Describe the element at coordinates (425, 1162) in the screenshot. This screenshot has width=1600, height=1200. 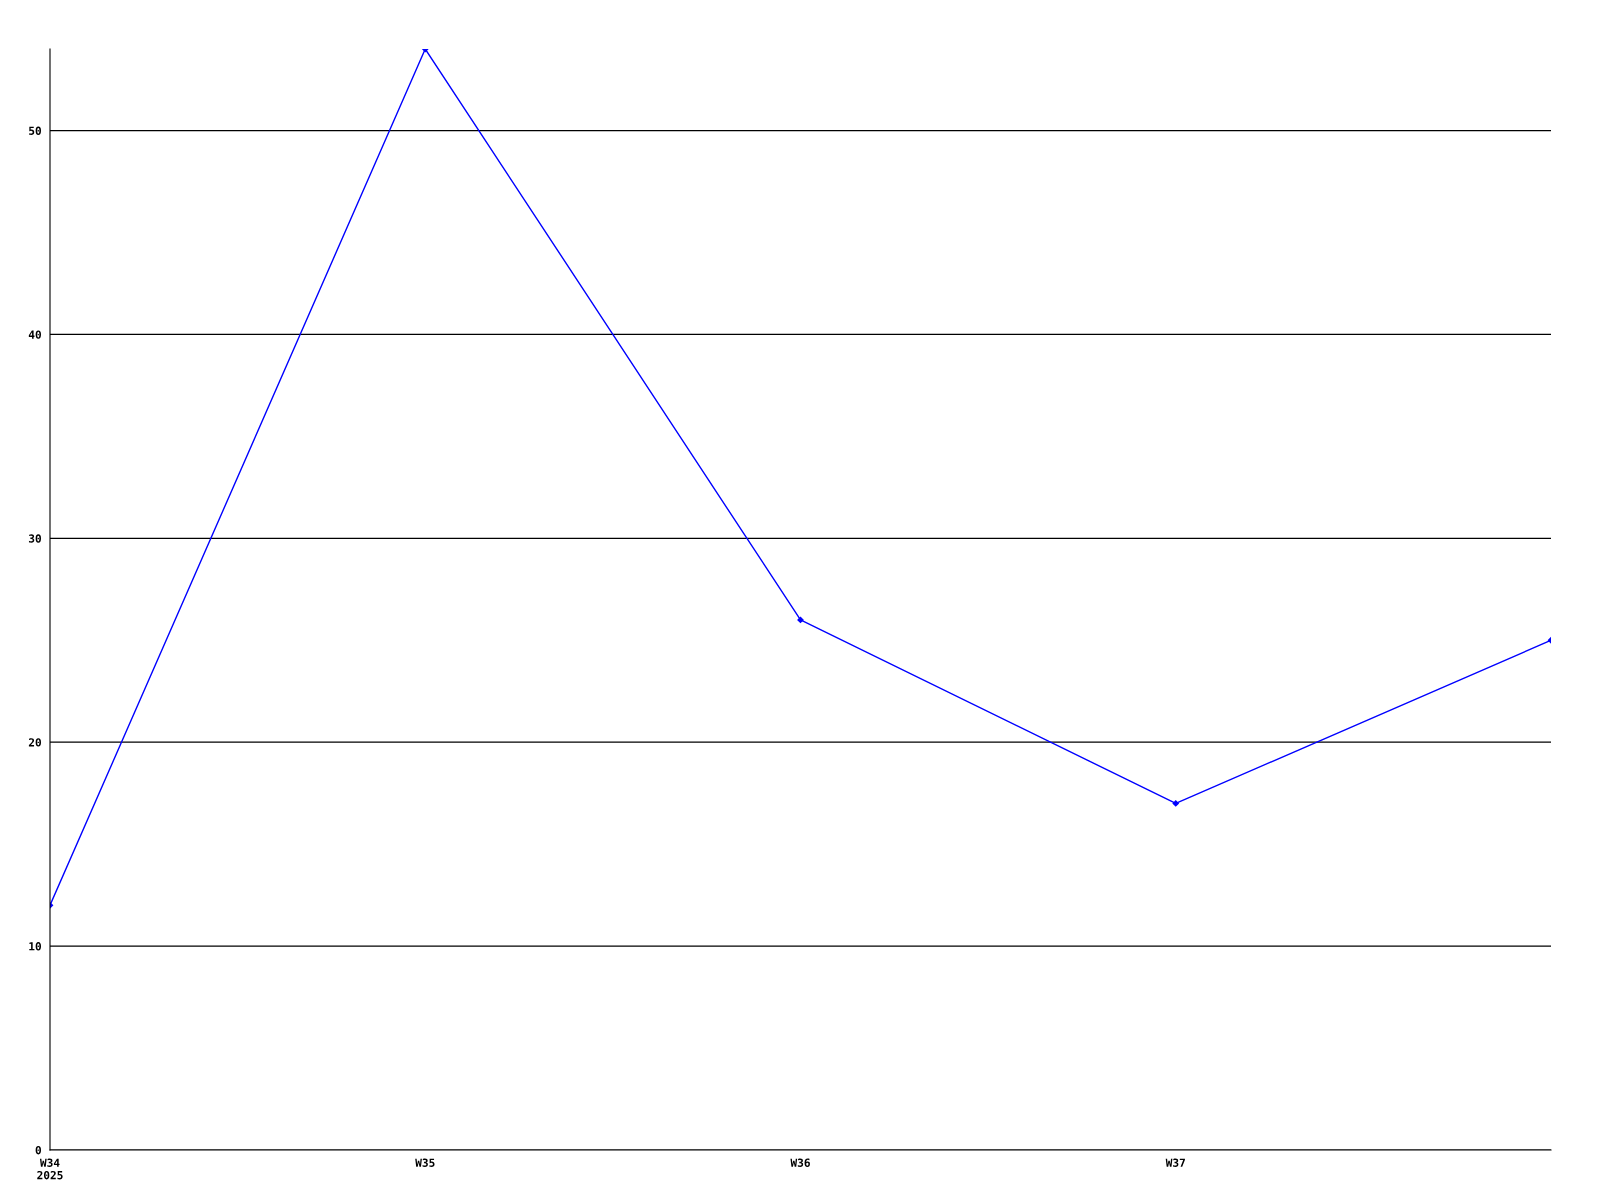
I see `x-tick-label: W35` at that location.